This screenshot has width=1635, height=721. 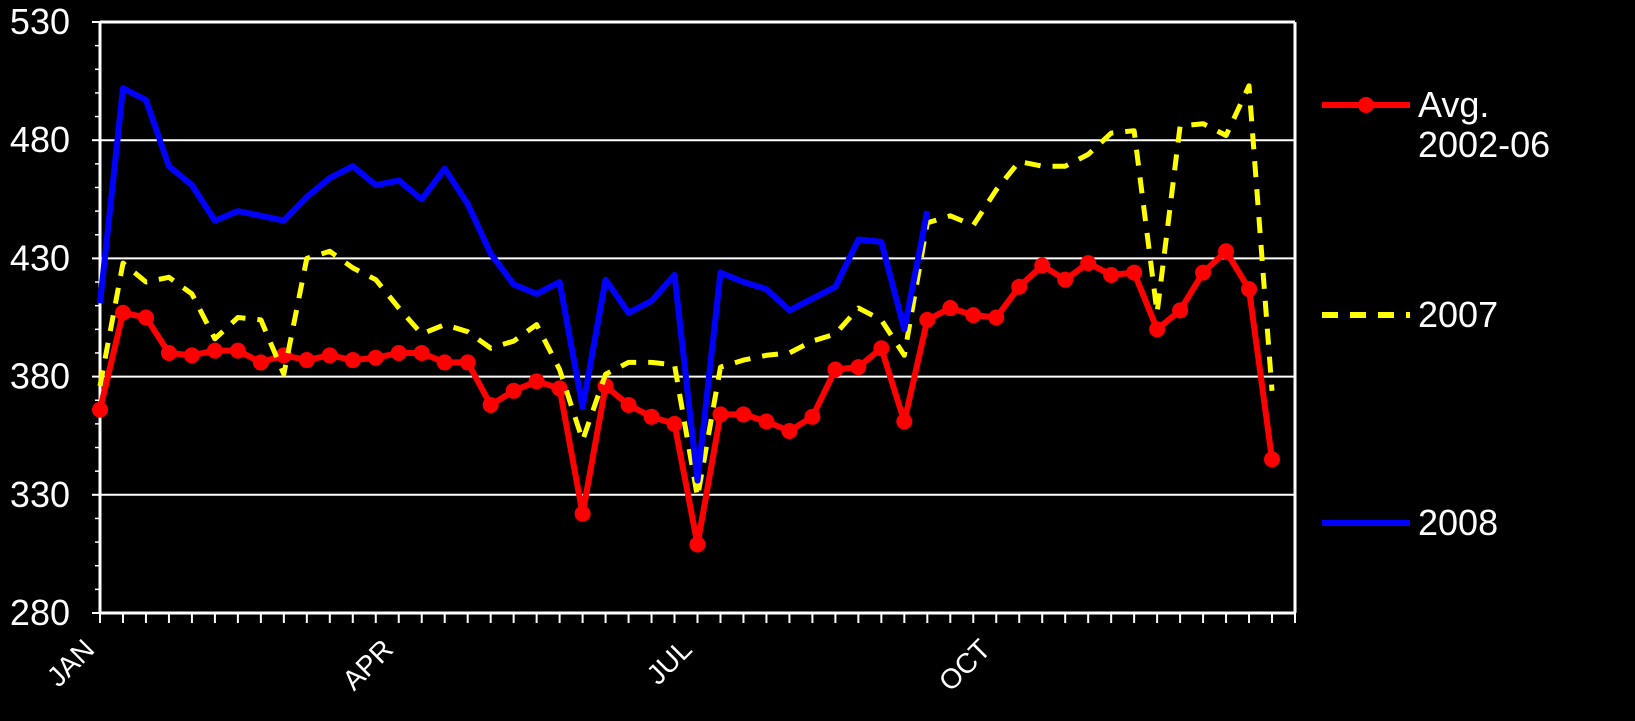 What do you see at coordinates (40, 494) in the screenshot?
I see `y-tick-label: 330` at bounding box center [40, 494].